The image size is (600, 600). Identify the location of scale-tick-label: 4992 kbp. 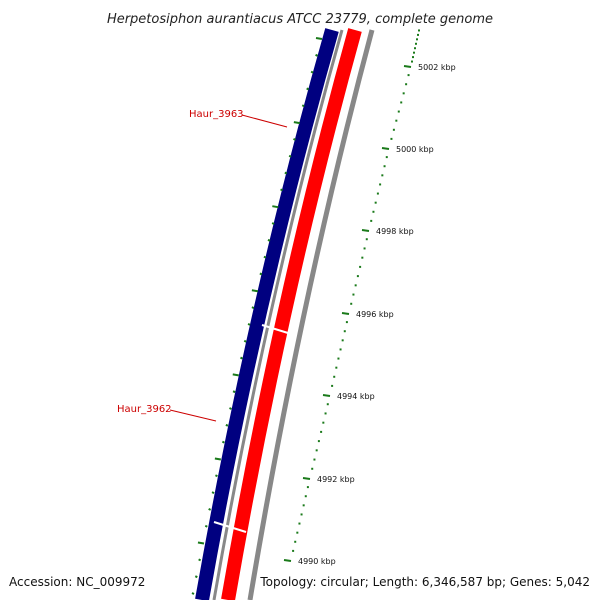
(336, 479).